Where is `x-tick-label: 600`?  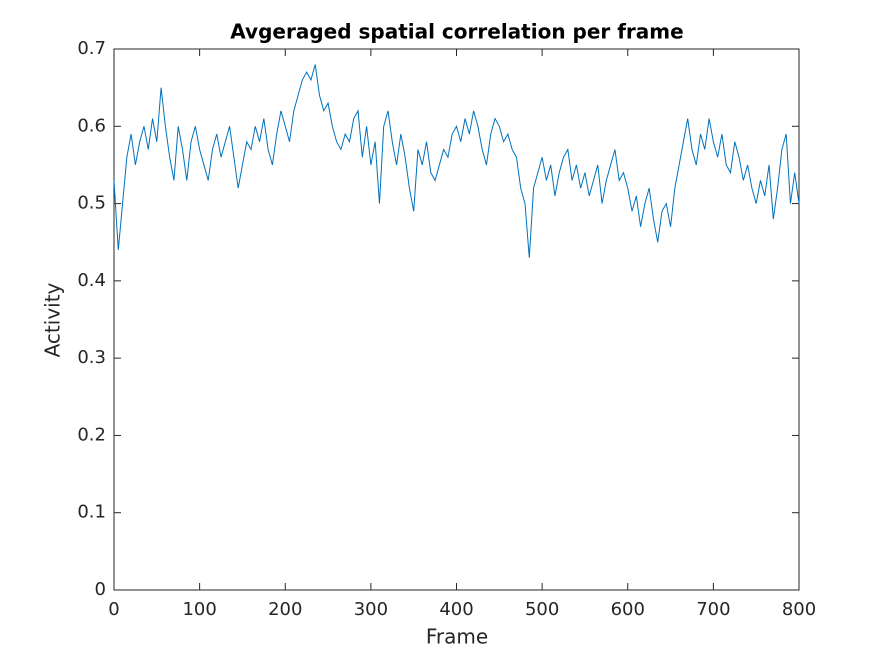
x-tick-label: 600 is located at coordinates (628, 609).